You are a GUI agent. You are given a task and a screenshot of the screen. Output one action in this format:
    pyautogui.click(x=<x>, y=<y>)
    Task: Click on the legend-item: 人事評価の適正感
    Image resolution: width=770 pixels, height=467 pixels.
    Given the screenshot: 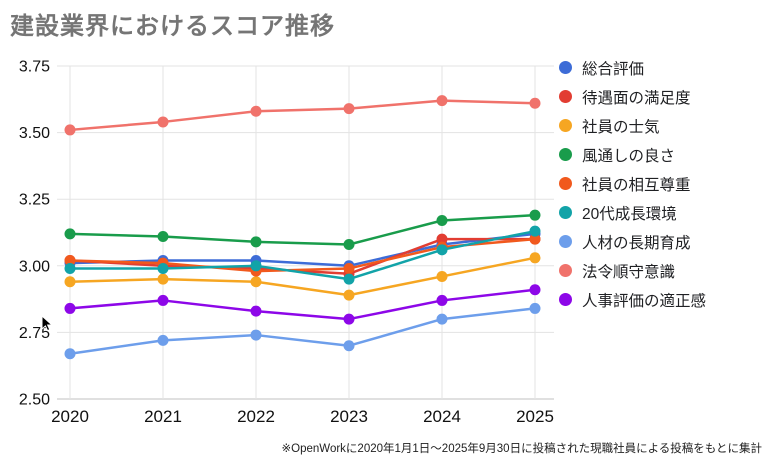 What is the action you would take?
    pyautogui.click(x=664, y=299)
    